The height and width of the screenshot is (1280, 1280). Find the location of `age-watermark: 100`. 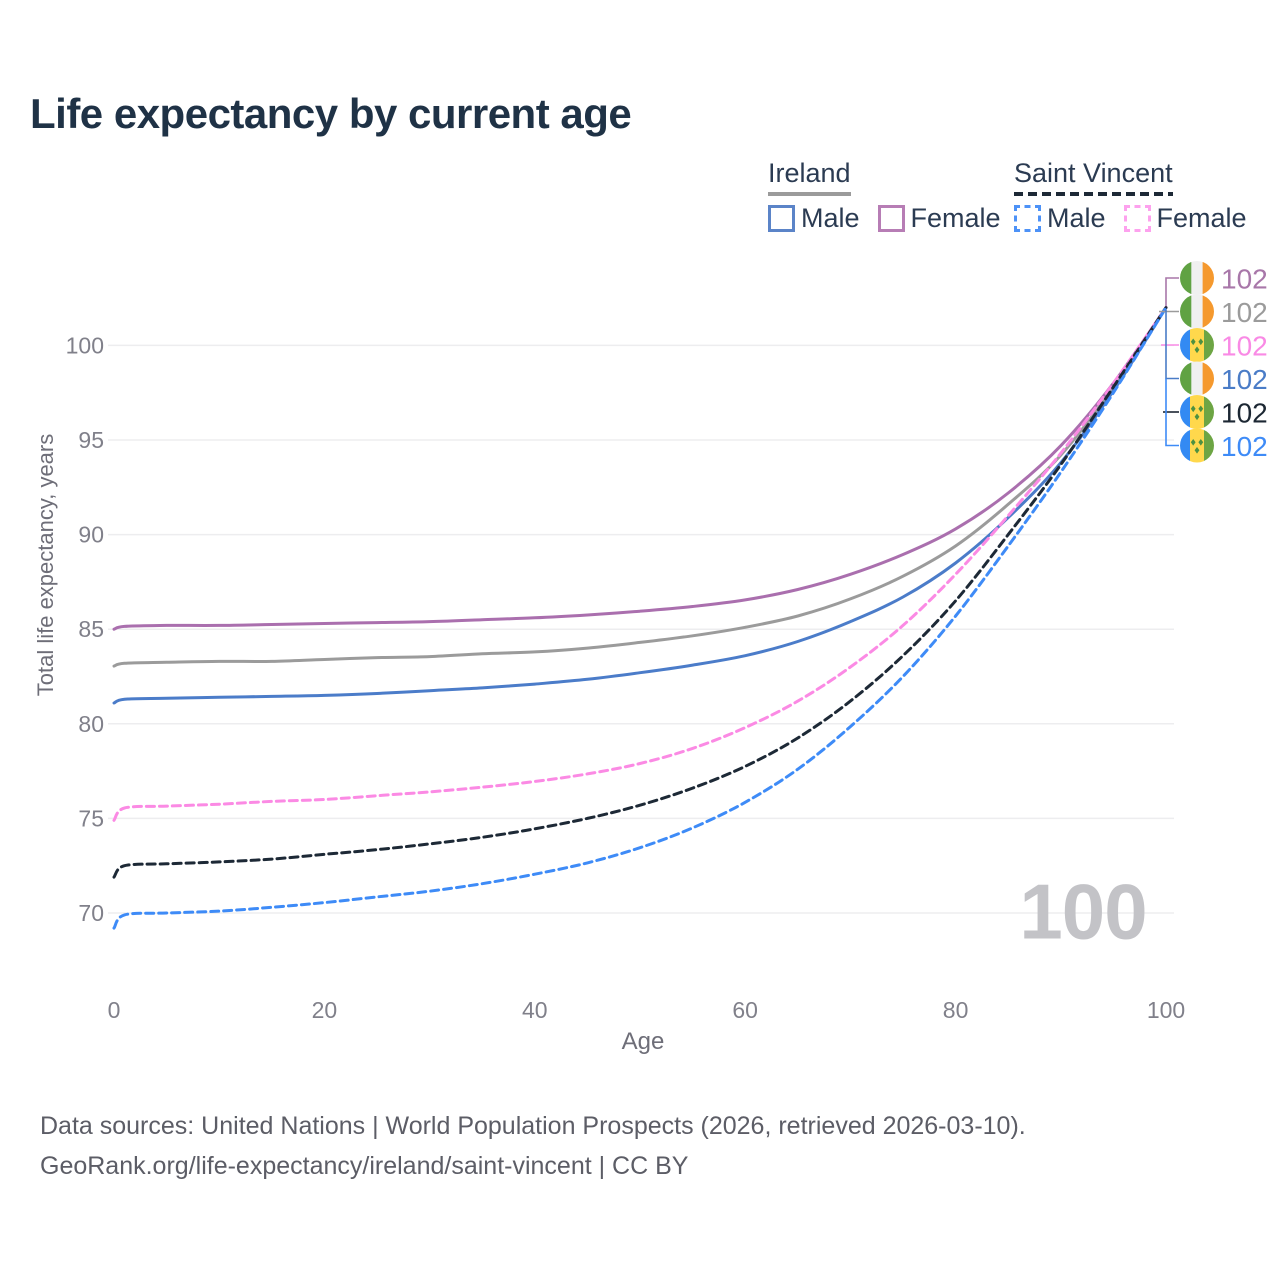

age-watermark: 100 is located at coordinates (1083, 911).